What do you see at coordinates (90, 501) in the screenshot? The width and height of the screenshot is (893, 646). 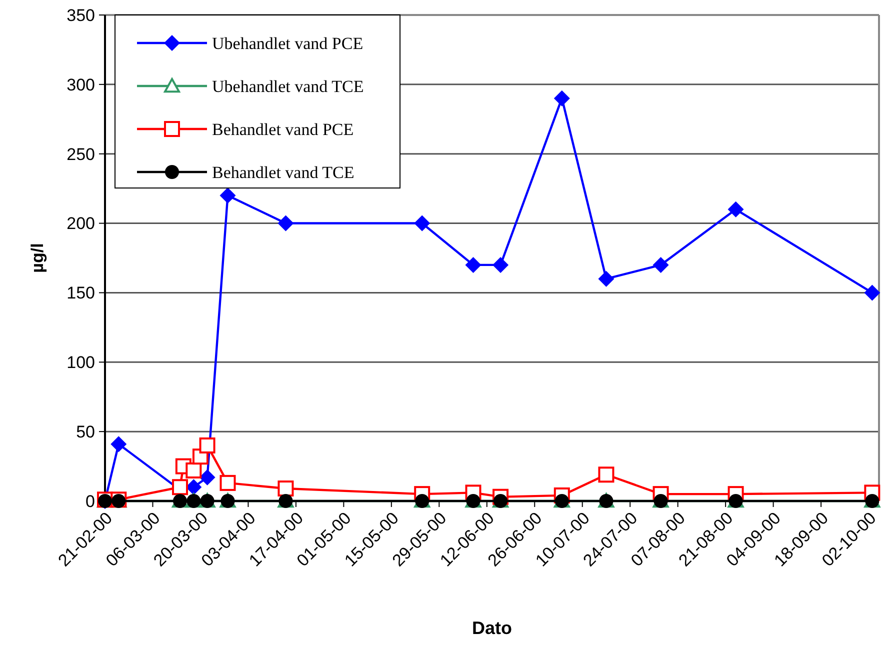 I see `y-tick-label: 0` at bounding box center [90, 501].